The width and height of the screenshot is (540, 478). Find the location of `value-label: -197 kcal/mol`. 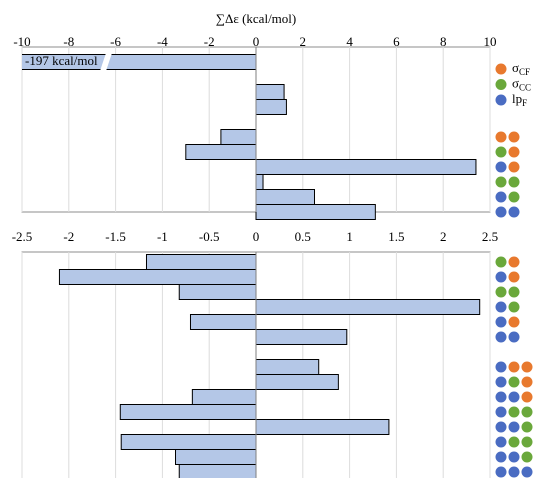

value-label: -197 kcal/mol is located at coordinates (61, 60).